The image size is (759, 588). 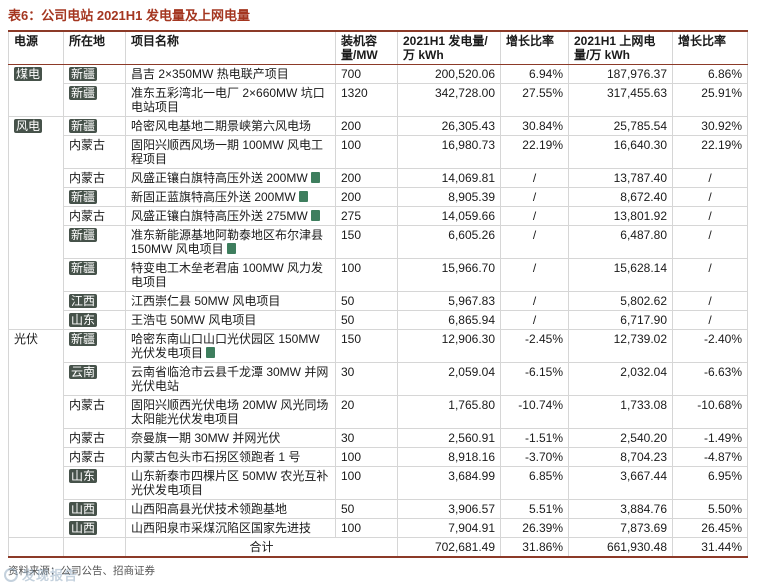 I want to click on grid-power-cell: 16,640.30, so click(x=620, y=152).